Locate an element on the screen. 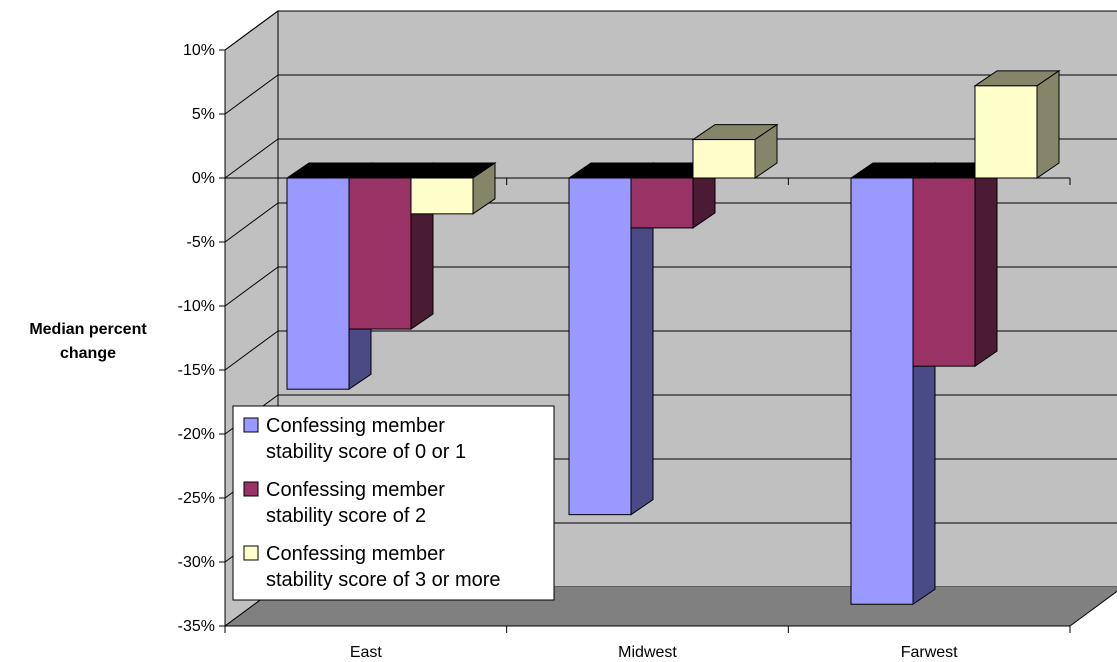 The height and width of the screenshot is (662, 1117). legend-label: stability score of 2 is located at coordinates (346, 516).